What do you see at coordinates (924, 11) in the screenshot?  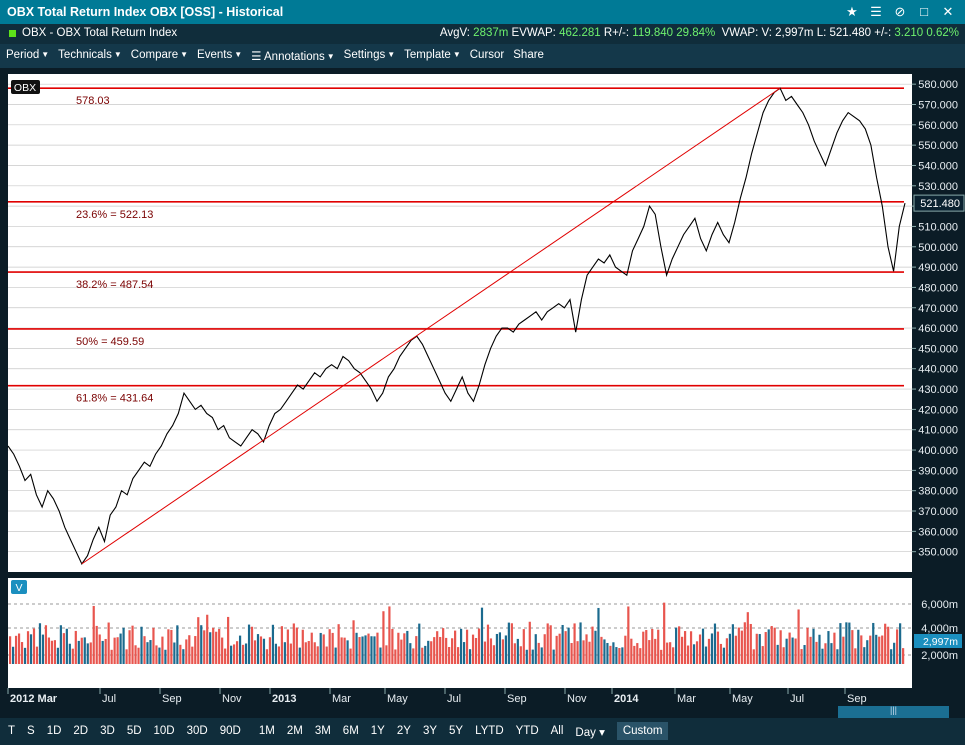 I see `maximize-icon: □` at bounding box center [924, 11].